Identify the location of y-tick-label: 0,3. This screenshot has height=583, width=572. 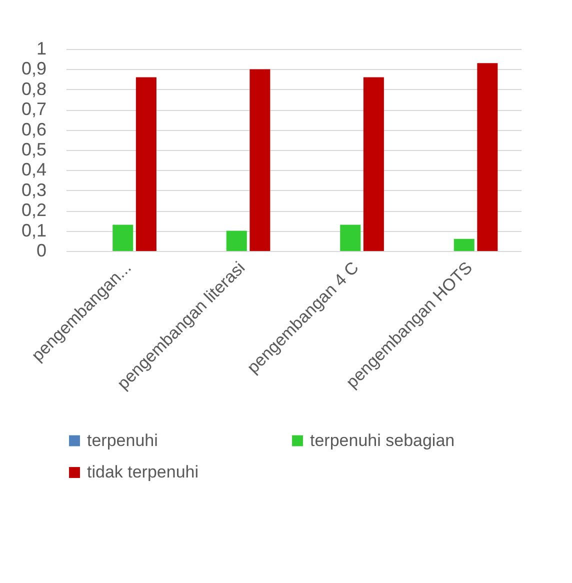
(33, 190).